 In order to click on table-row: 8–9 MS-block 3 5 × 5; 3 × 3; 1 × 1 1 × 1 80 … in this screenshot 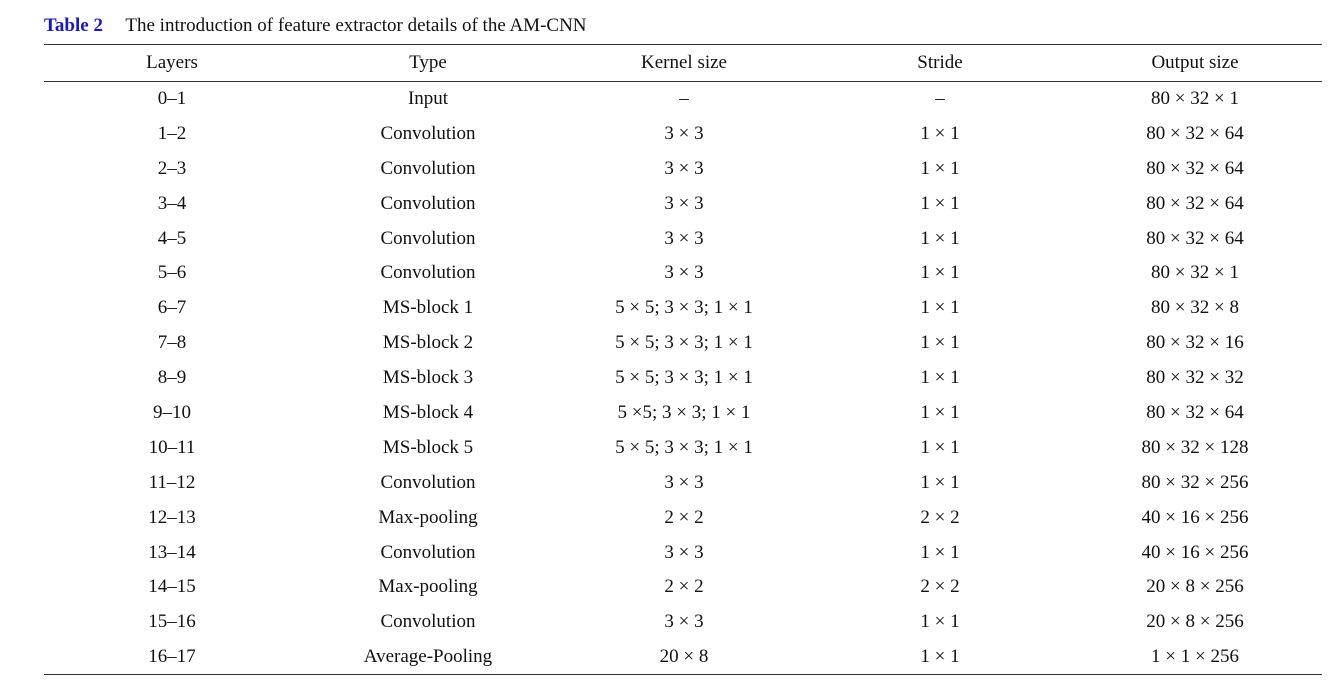, I will do `click(683, 378)`.